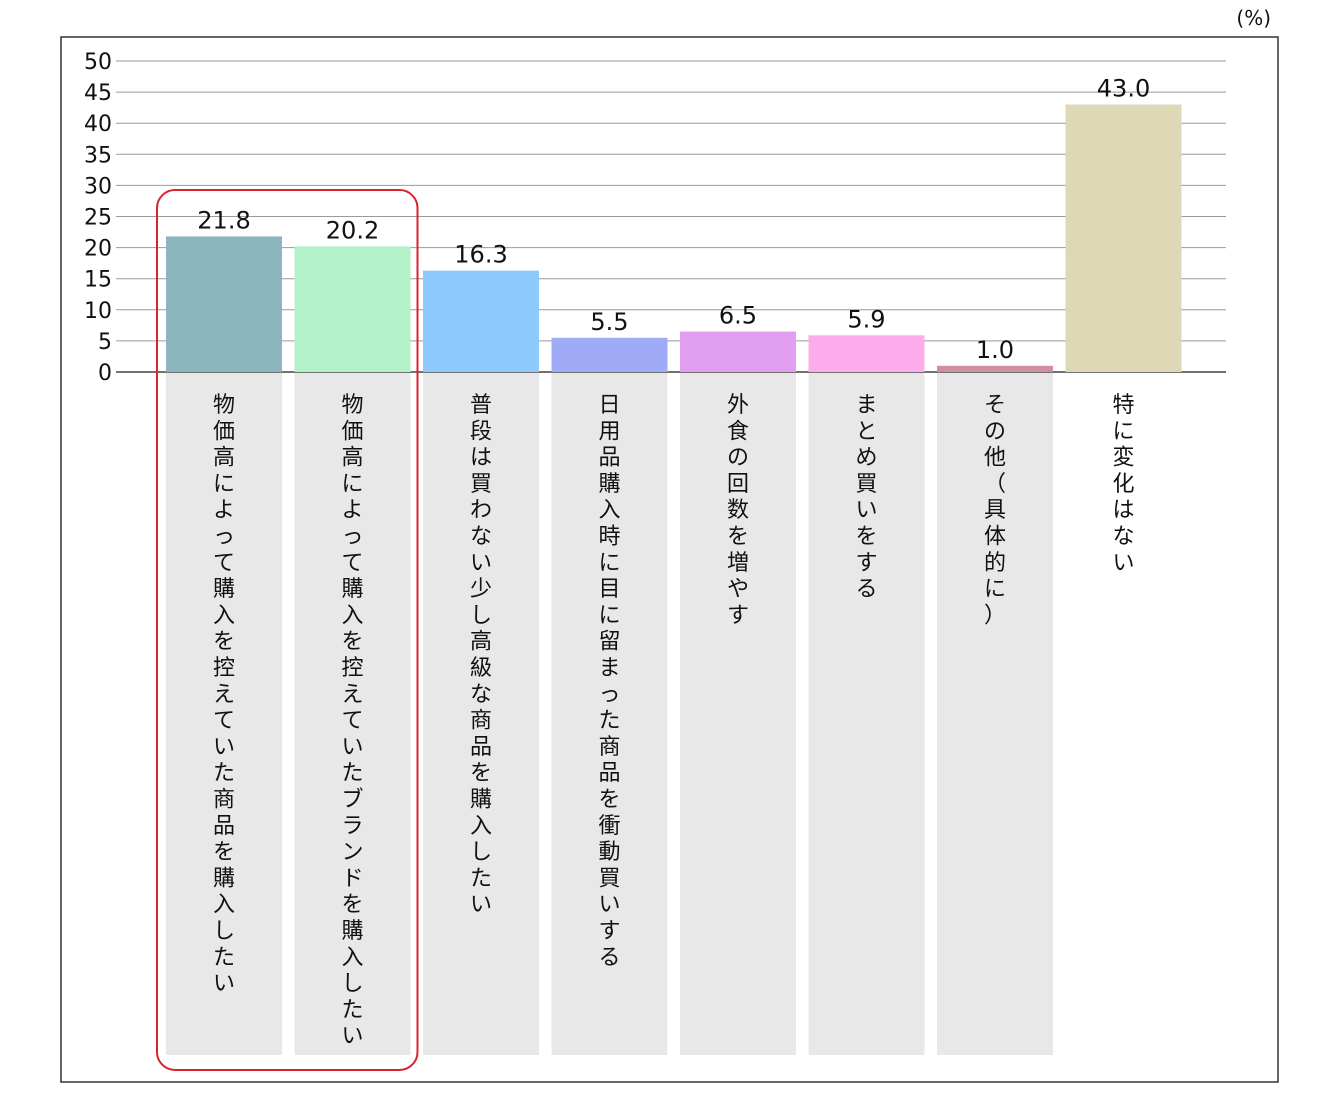  What do you see at coordinates (98, 311) in the screenshot?
I see `y-tick-label: 10` at bounding box center [98, 311].